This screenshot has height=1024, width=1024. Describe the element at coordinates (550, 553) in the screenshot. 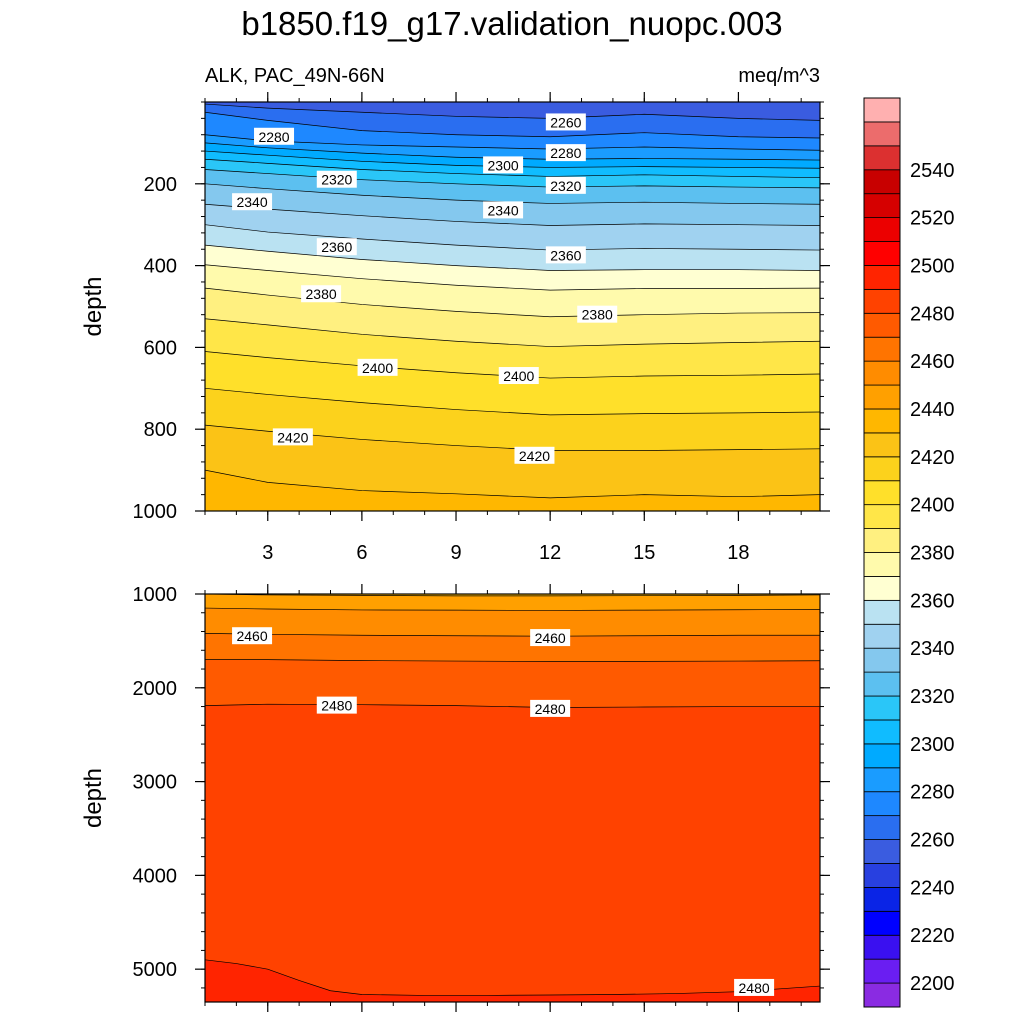

I see `x-tick-label: 12` at that location.